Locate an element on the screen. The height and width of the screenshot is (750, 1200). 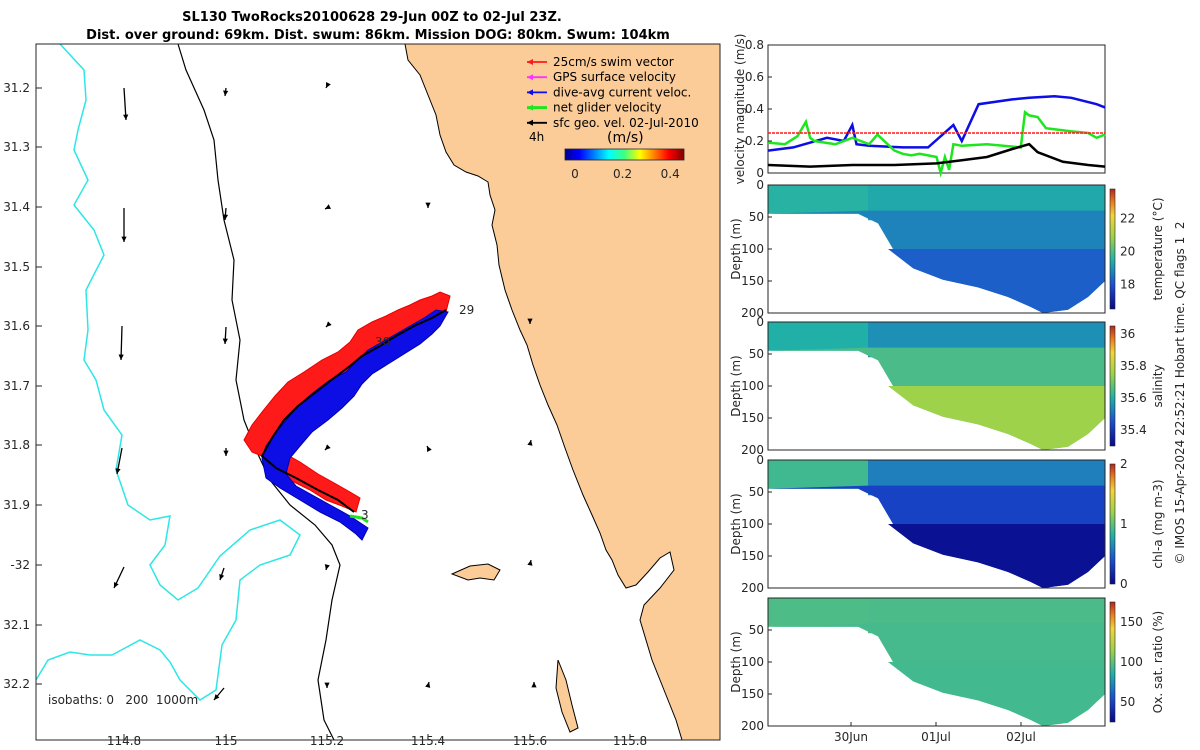
map-ytick-label: 31.7 is located at coordinates (16, 386).